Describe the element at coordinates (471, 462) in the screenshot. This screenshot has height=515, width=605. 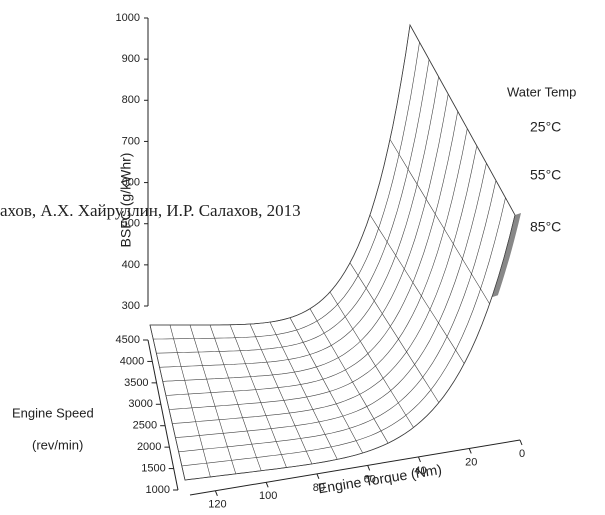
I see `x-tick-label: 20` at that location.